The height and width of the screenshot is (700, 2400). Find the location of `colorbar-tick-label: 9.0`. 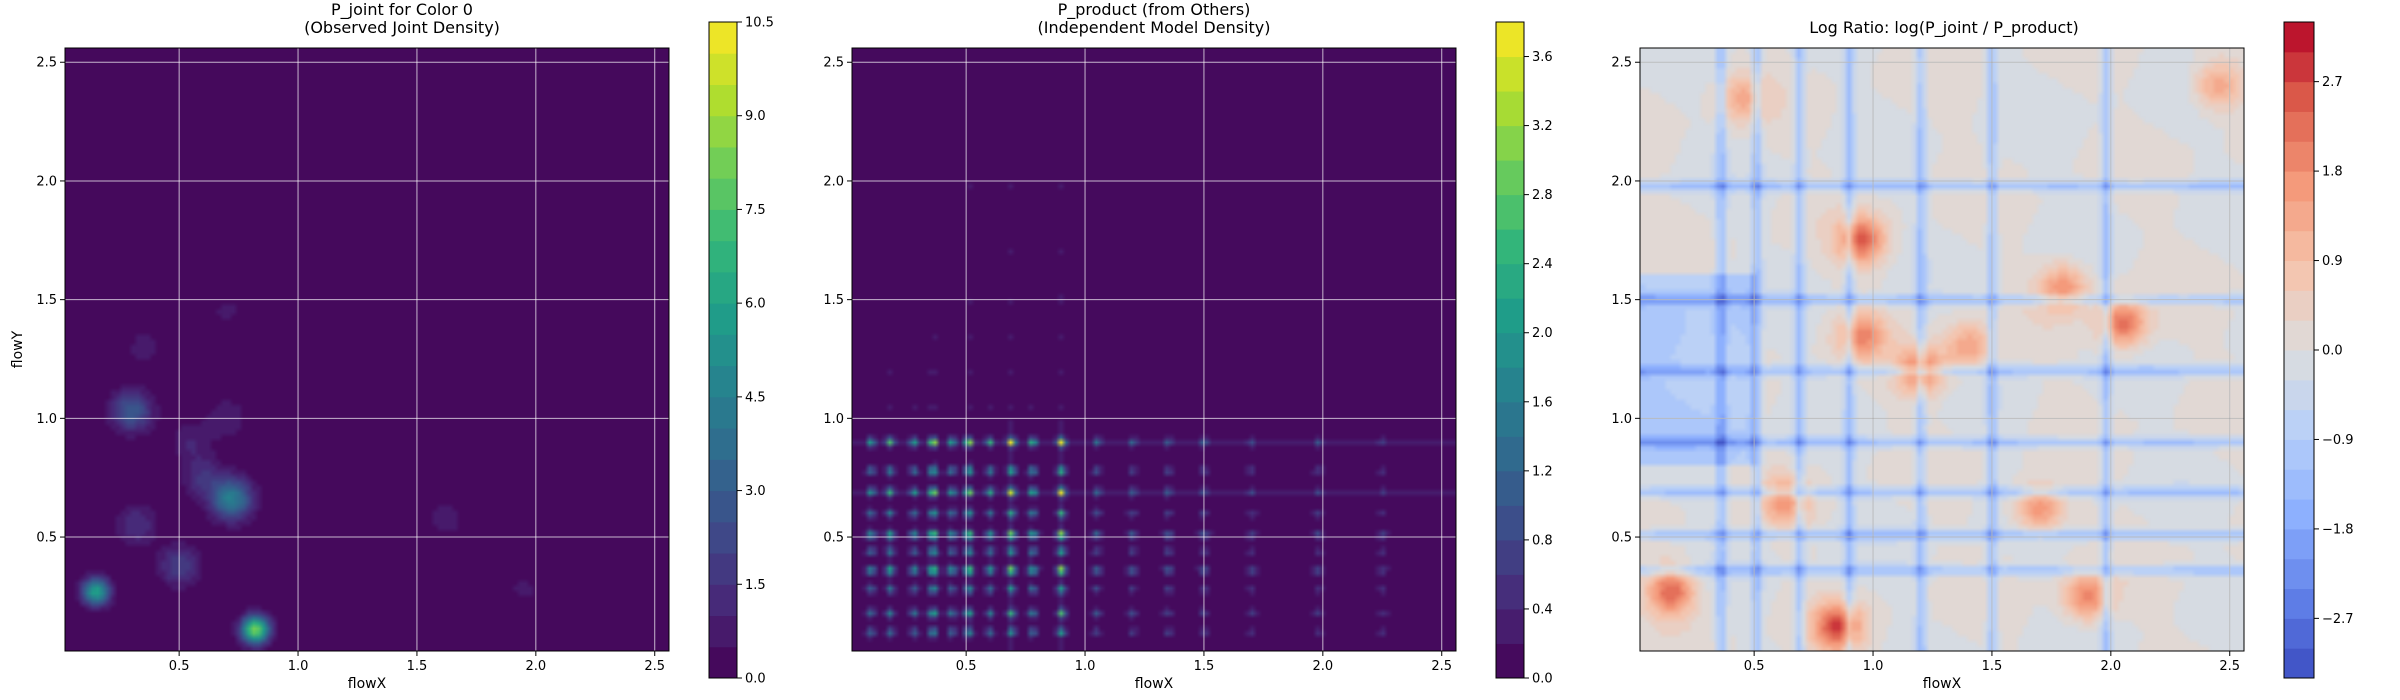

colorbar-tick-label: 9.0 is located at coordinates (755, 116).